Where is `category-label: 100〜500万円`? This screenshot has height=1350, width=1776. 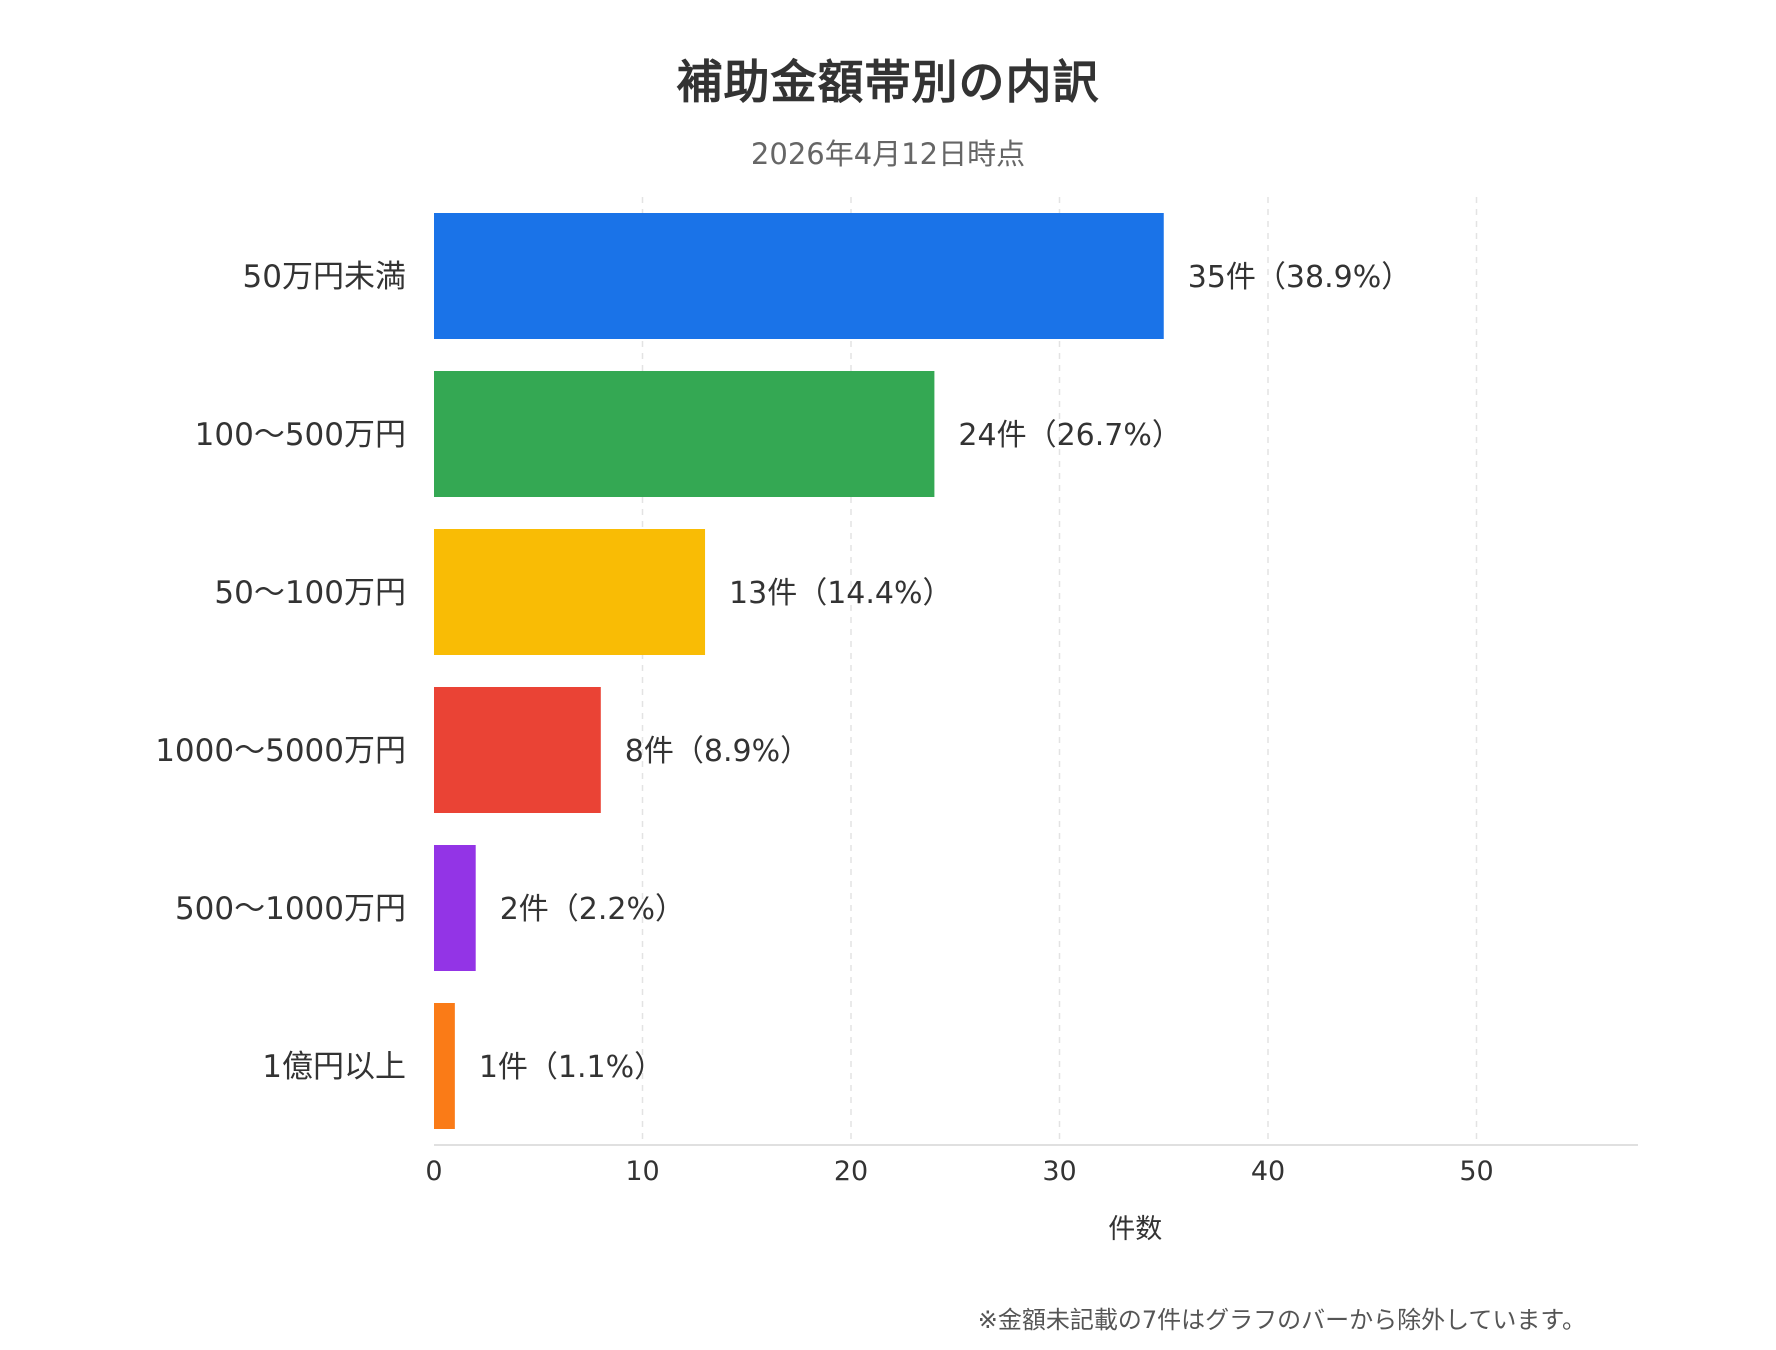
category-label: 100〜500万円 is located at coordinates (300, 435).